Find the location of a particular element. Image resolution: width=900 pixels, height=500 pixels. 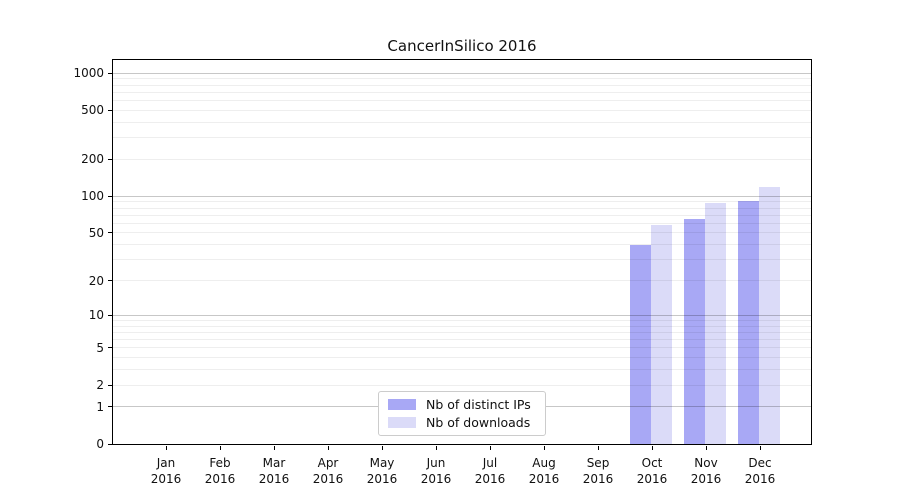

y-axis-tick-label: 1000 is located at coordinates (88, 73).